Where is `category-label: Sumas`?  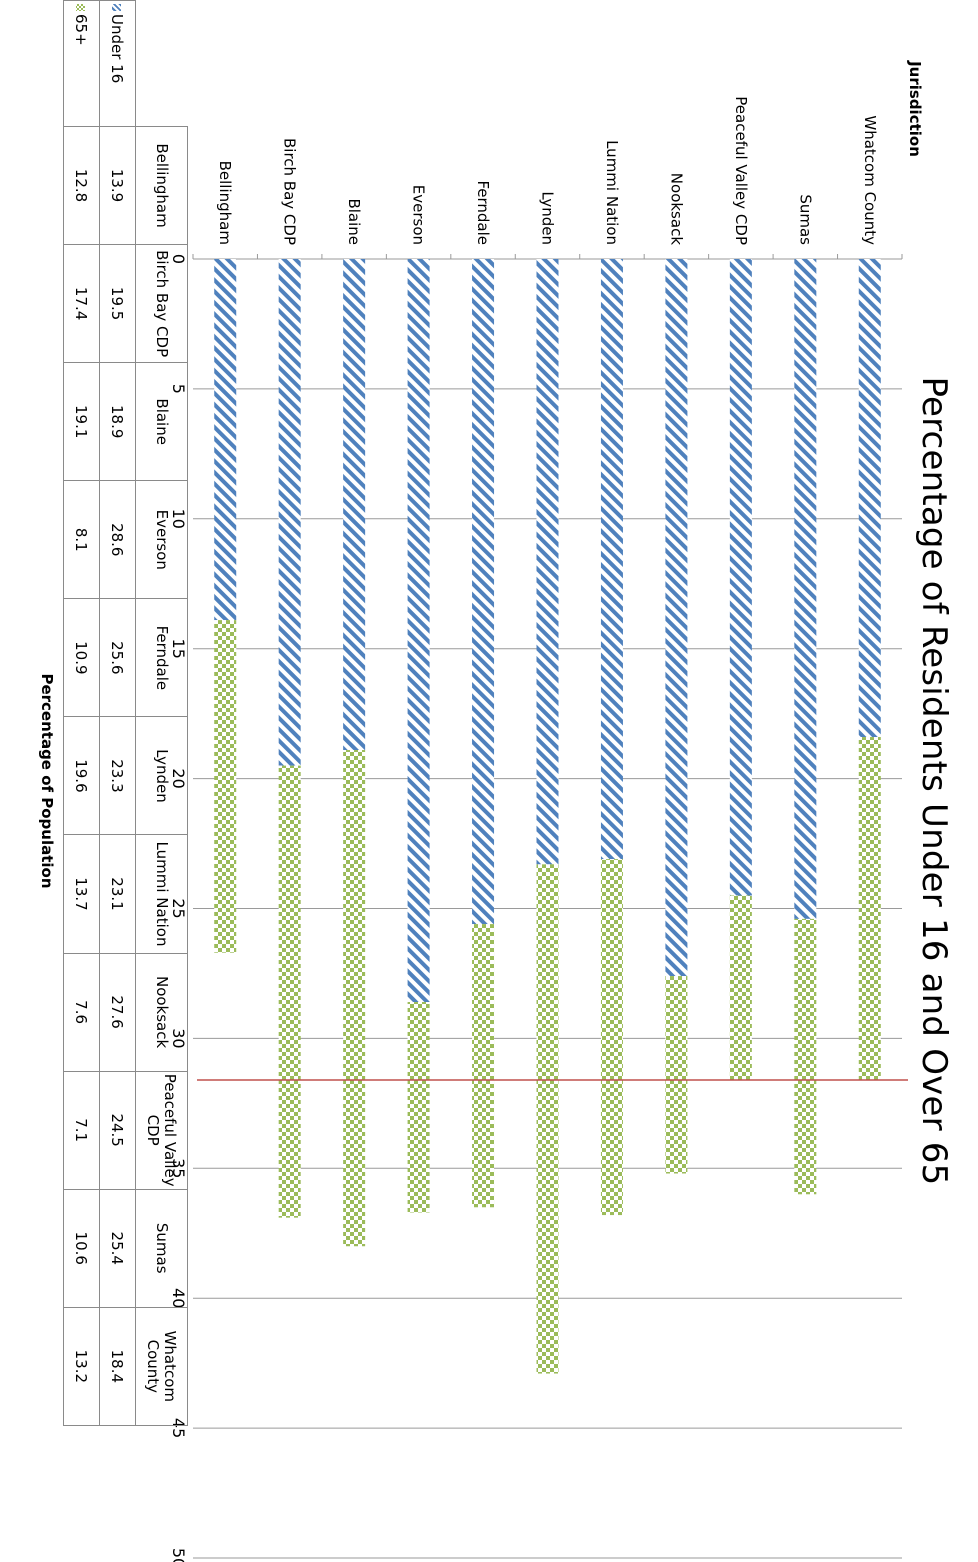
category-label: Sumas is located at coordinates (805, 219).